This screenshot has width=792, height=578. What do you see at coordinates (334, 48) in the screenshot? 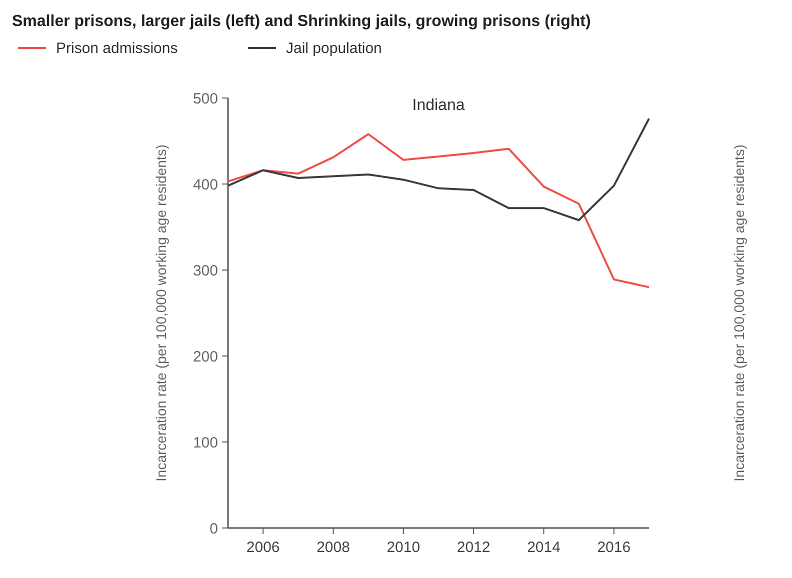
I see `legend-label: Jail population` at bounding box center [334, 48].